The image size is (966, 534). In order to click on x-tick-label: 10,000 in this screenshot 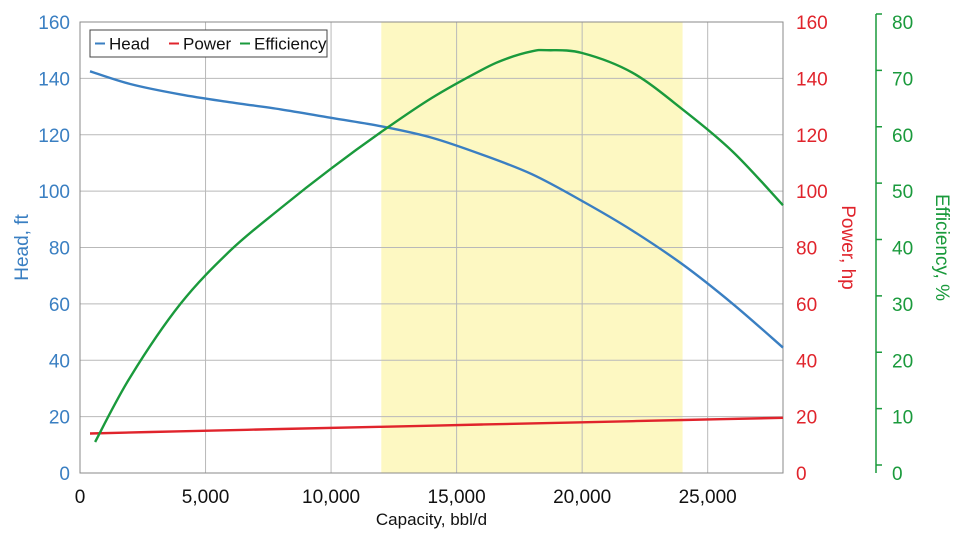, I will do `click(331, 497)`.